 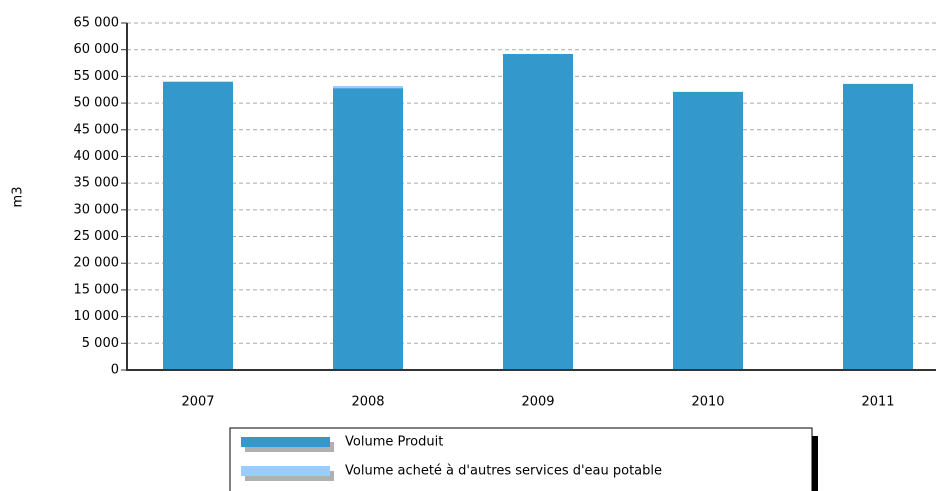 What do you see at coordinates (97, 183) in the screenshot?
I see `y-tick-label: 35 000` at bounding box center [97, 183].